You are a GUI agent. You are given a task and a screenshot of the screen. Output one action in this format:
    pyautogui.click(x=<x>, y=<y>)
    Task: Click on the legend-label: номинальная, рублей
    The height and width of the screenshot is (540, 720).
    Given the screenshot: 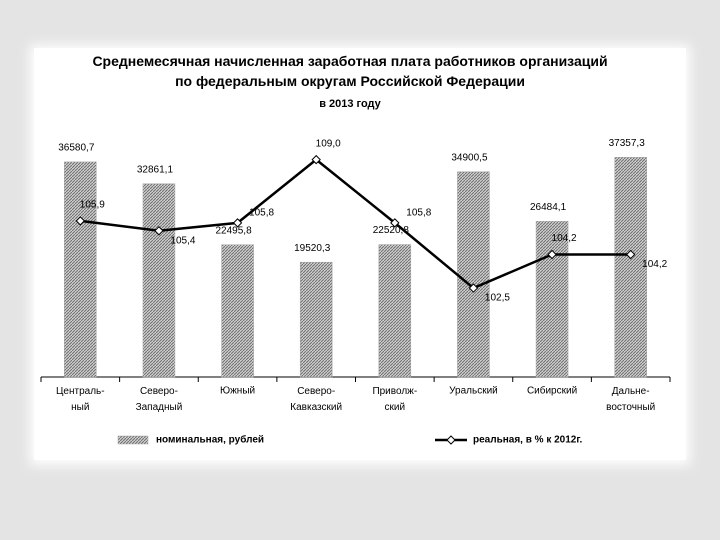 What is the action you would take?
    pyautogui.click(x=210, y=440)
    